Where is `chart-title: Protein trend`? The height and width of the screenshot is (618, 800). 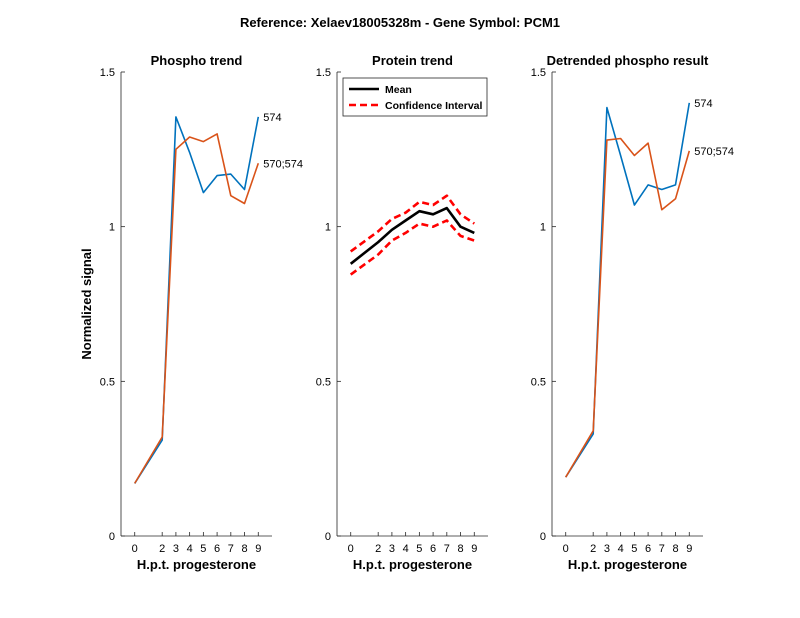
chart-title: Protein trend is located at coordinates (412, 60).